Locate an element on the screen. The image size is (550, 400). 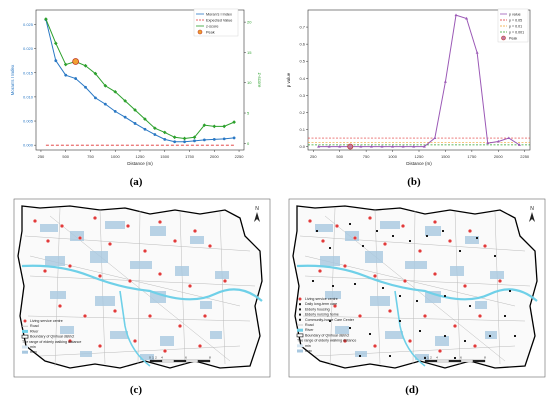
legend-label: Boundary of Qinhuai district is located at coordinates (327, 335).